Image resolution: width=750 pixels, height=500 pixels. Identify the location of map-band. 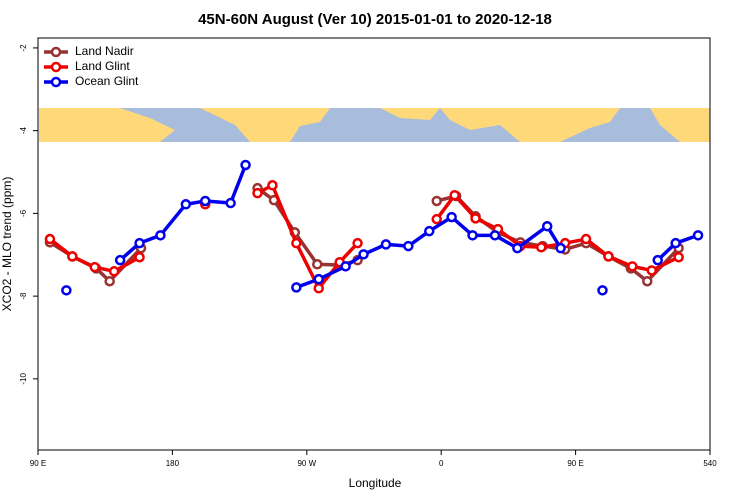
(374, 125).